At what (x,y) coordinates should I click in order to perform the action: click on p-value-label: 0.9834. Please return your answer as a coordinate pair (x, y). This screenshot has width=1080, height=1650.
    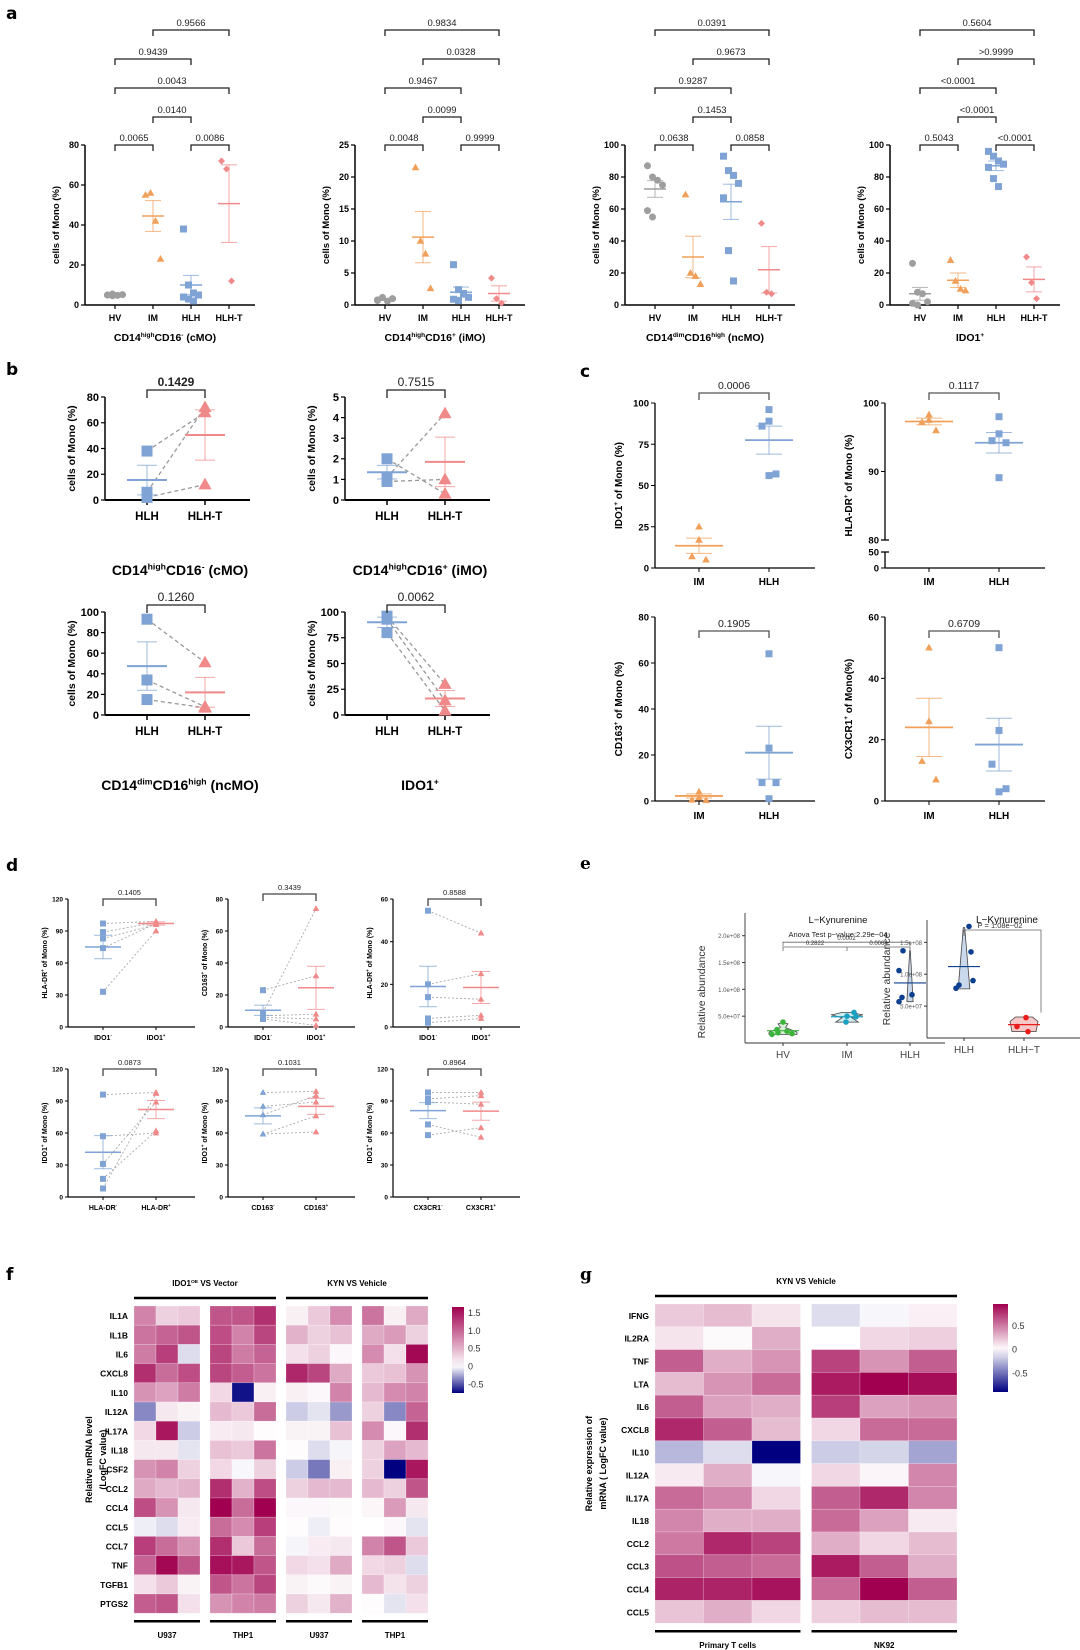
    Looking at the image, I should click on (441, 23).